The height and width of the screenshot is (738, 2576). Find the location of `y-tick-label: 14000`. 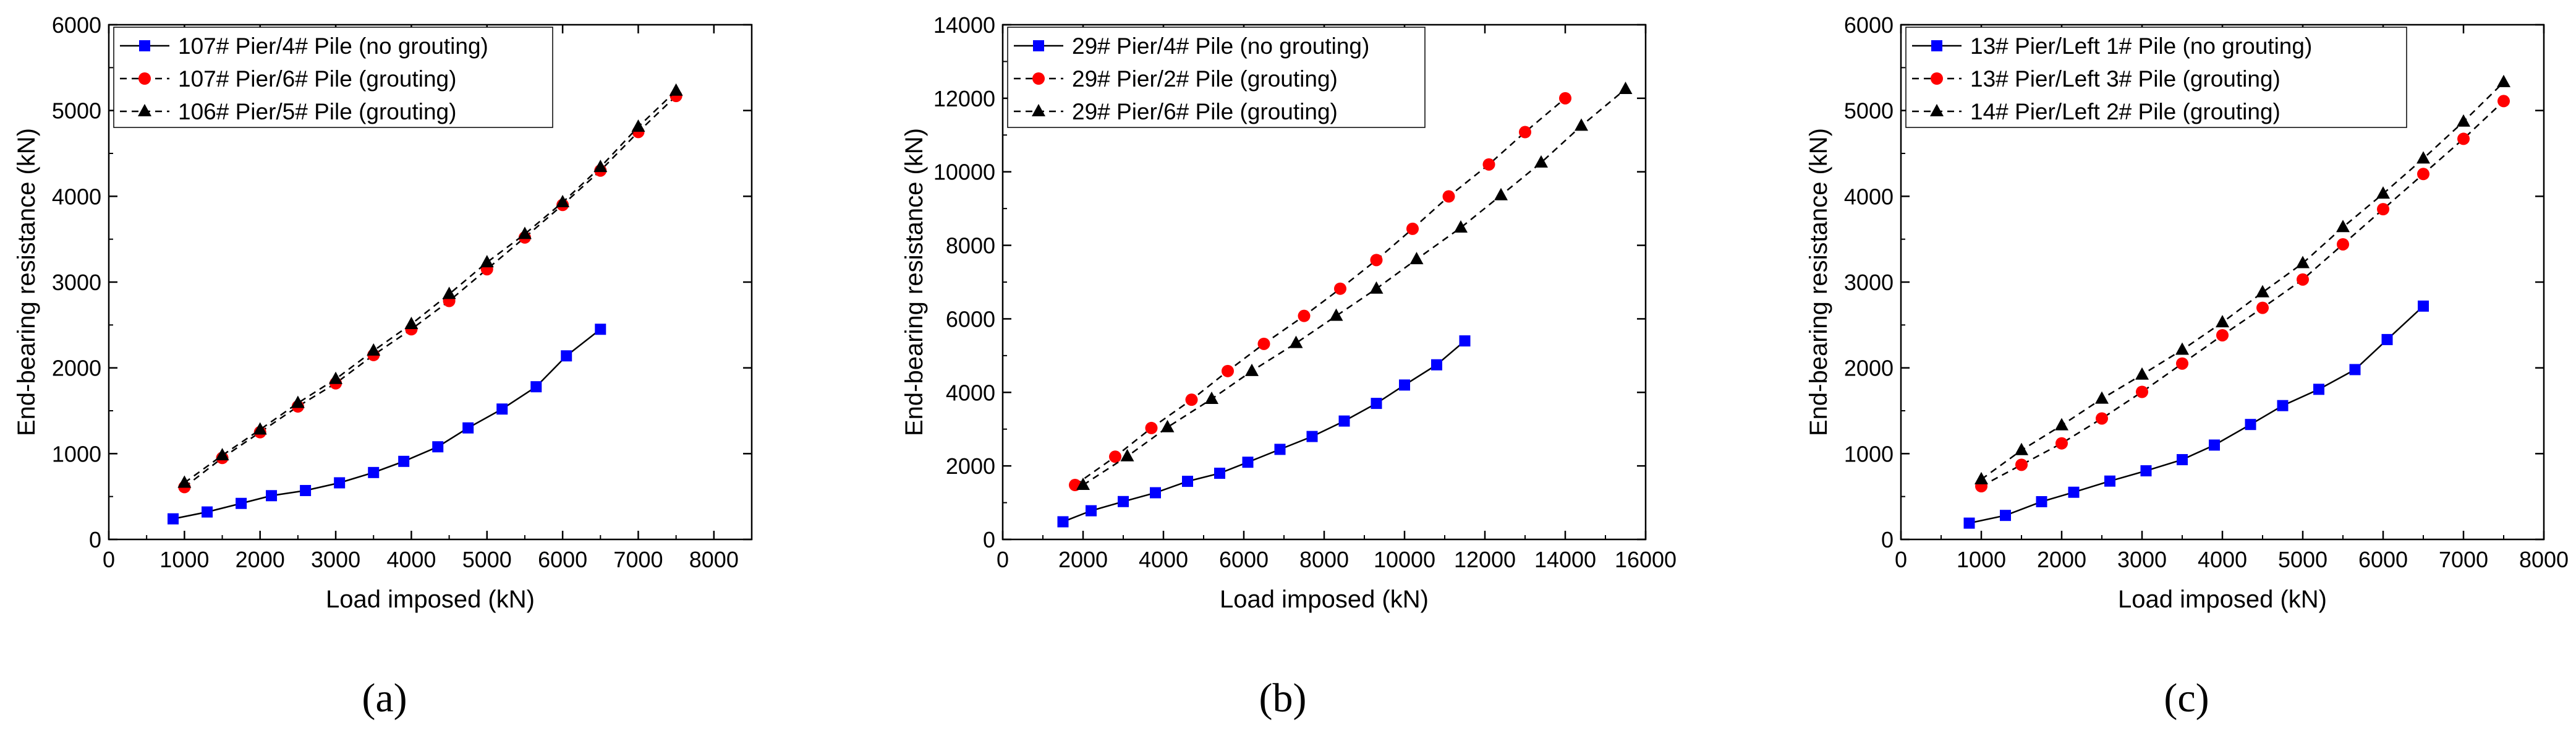

y-tick-label: 14000 is located at coordinates (964, 25).